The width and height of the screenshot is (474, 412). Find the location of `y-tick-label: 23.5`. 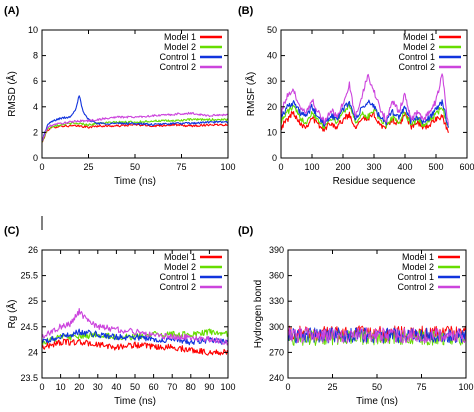

y-tick-label: 23.5 is located at coordinates (29, 378).